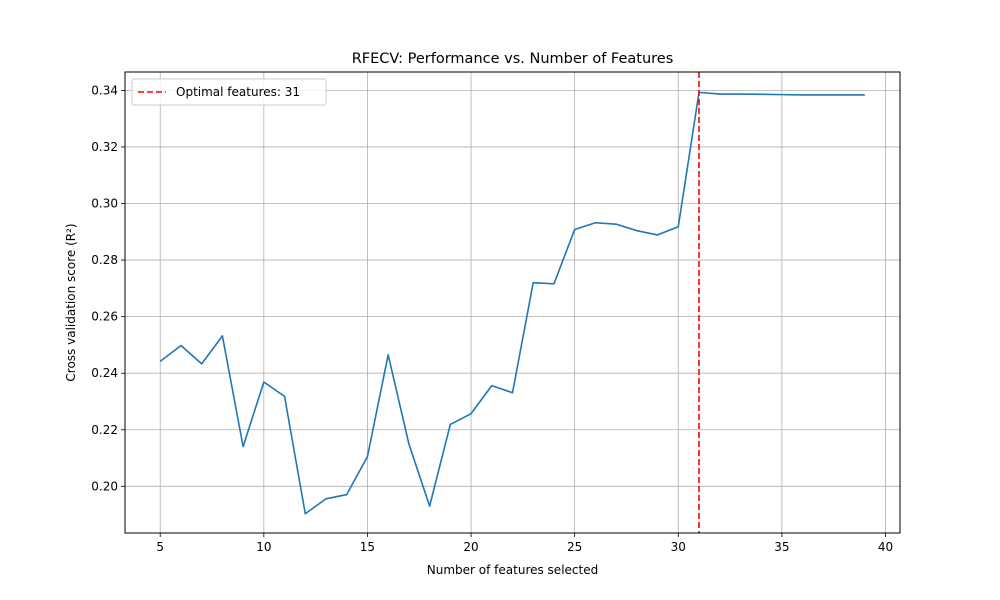 The image size is (1000, 600). Describe the element at coordinates (108, 288) in the screenshot. I see `y-axis-ticks: 0.20 0.22 0.24 0.26 0.28 0.30 0.32 0.34` at that location.